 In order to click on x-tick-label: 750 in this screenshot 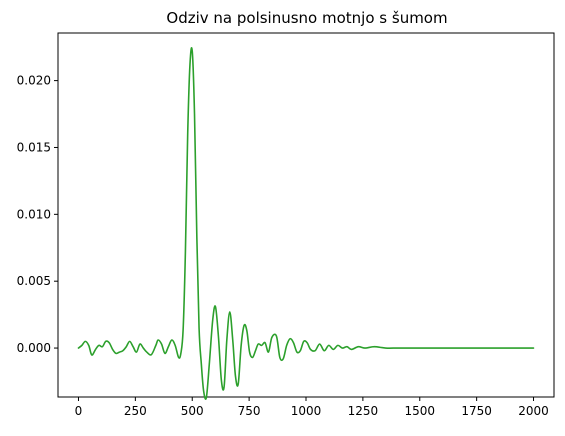, I will do `click(249, 411)`.